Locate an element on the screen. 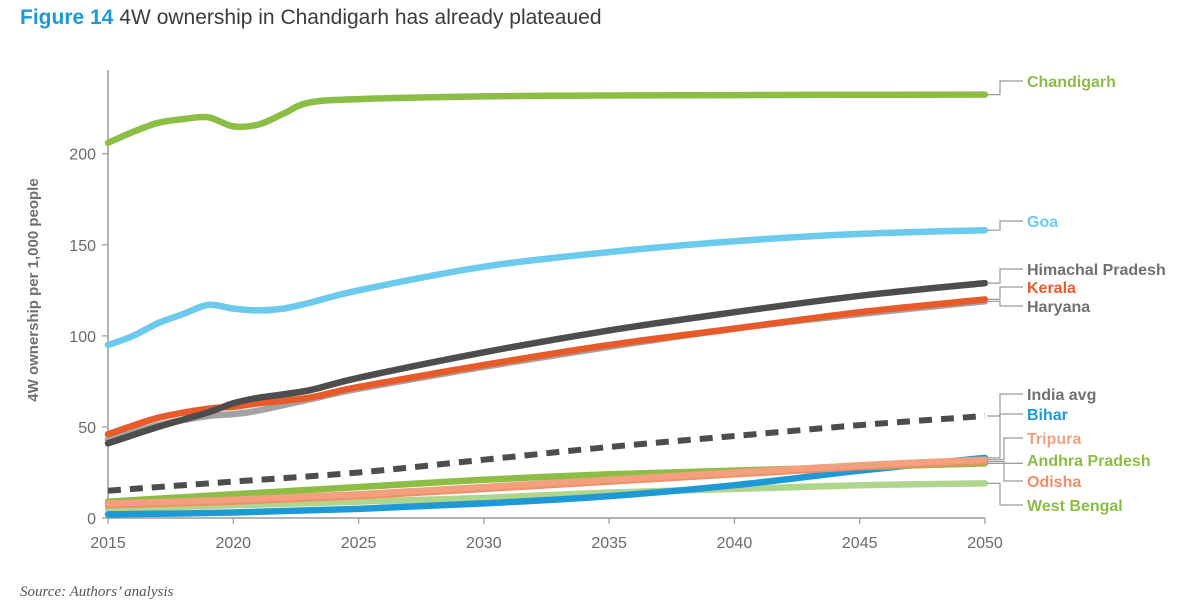  leader-line-west-bengal is located at coordinates (1005, 494).